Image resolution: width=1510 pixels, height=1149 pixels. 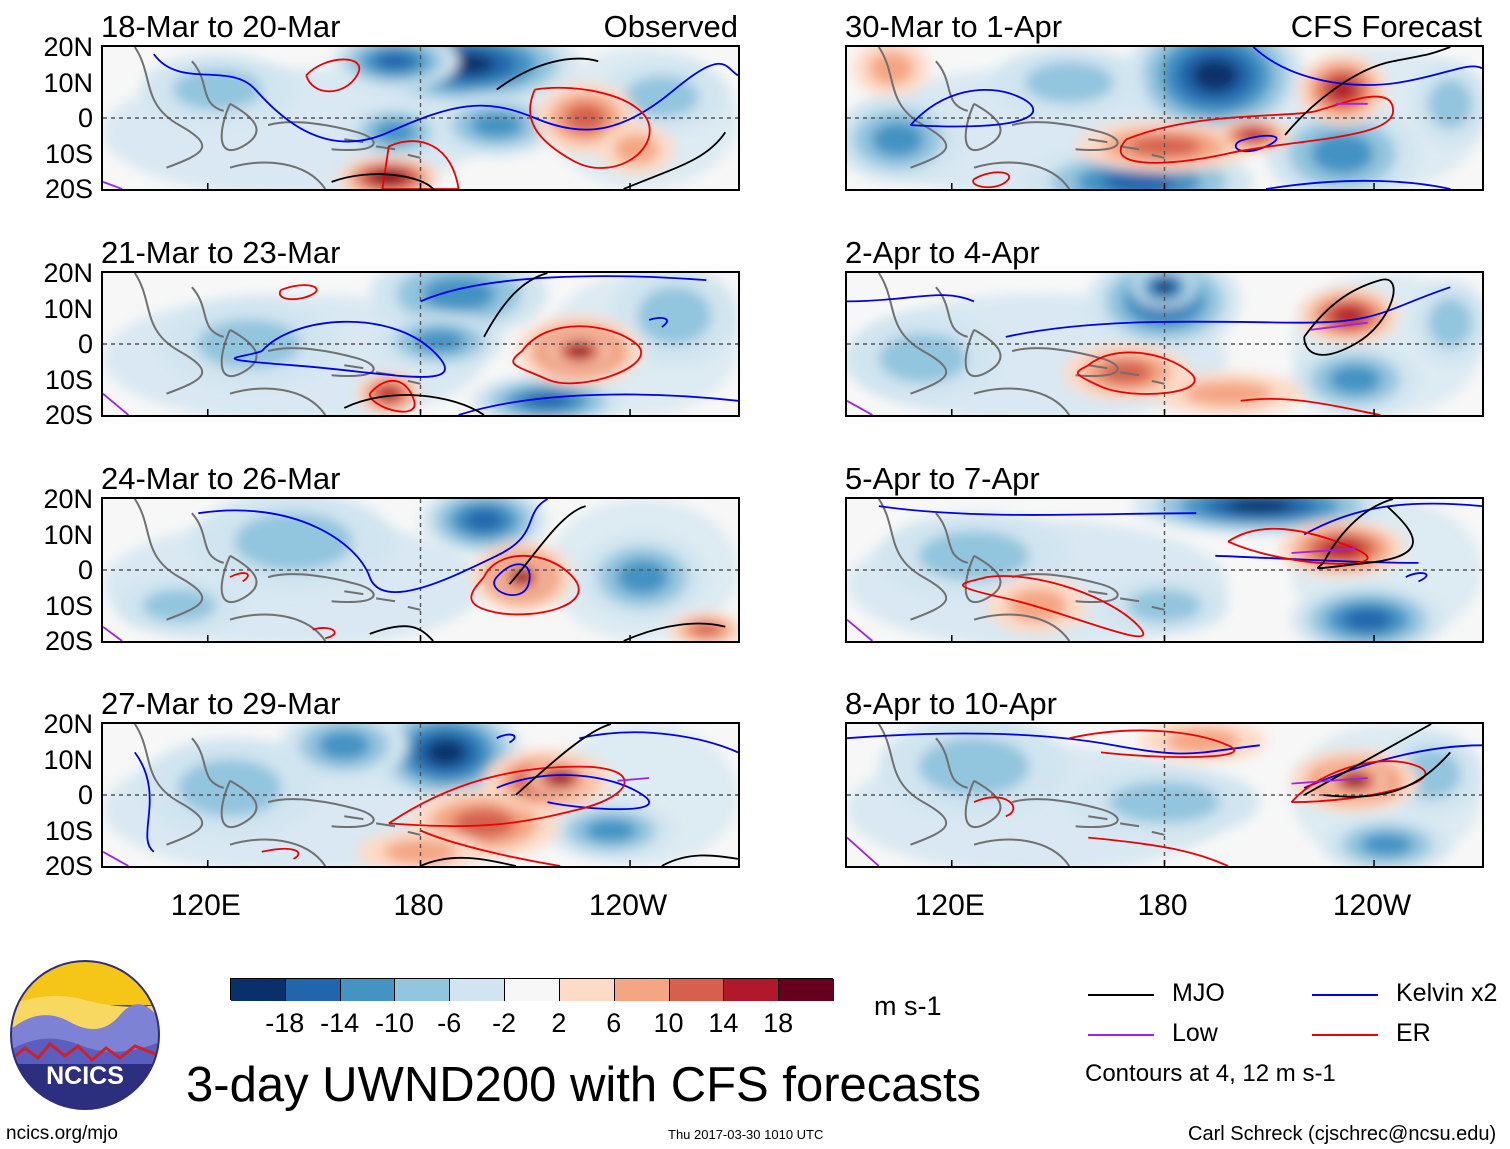 What do you see at coordinates (584, 1085) in the screenshot?
I see `figure-title: 3-day UWND200 with CFS forecasts` at bounding box center [584, 1085].